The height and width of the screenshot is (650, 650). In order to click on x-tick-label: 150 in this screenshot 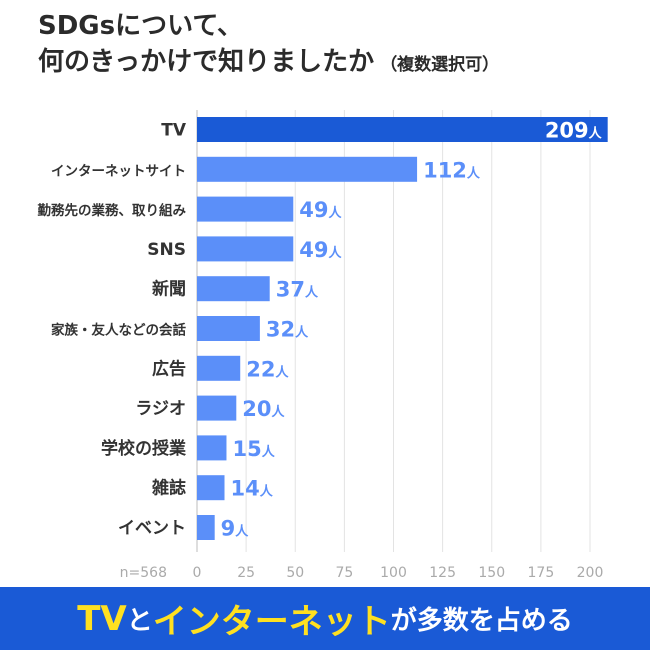, I will do `click(491, 573)`.